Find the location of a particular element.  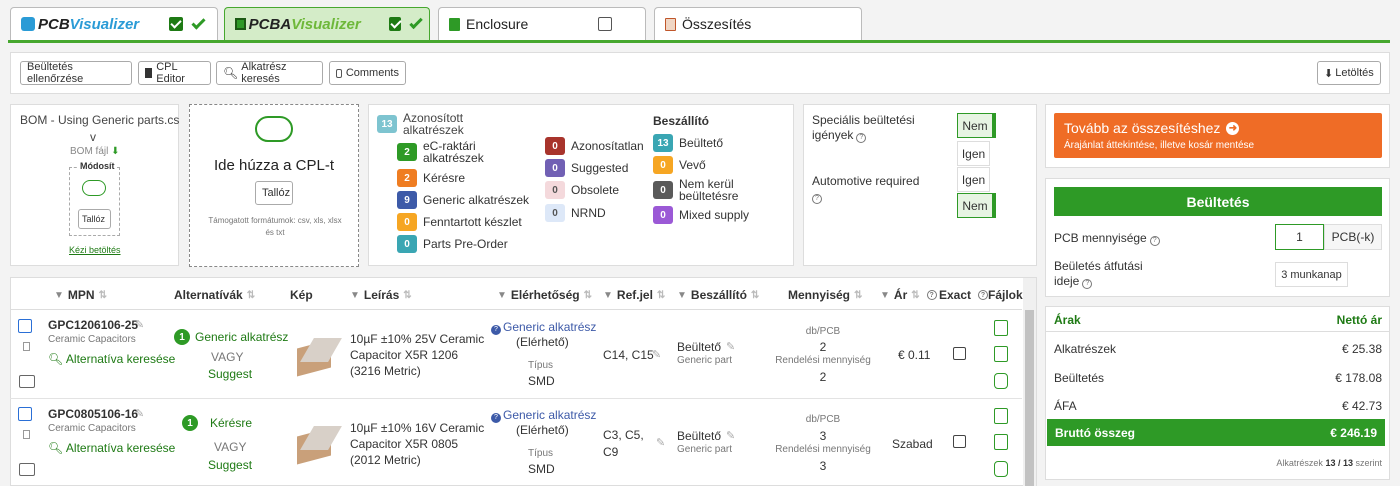

lead-time-label-text: Beületés átfutási ideje is located at coordinates (1098, 273).